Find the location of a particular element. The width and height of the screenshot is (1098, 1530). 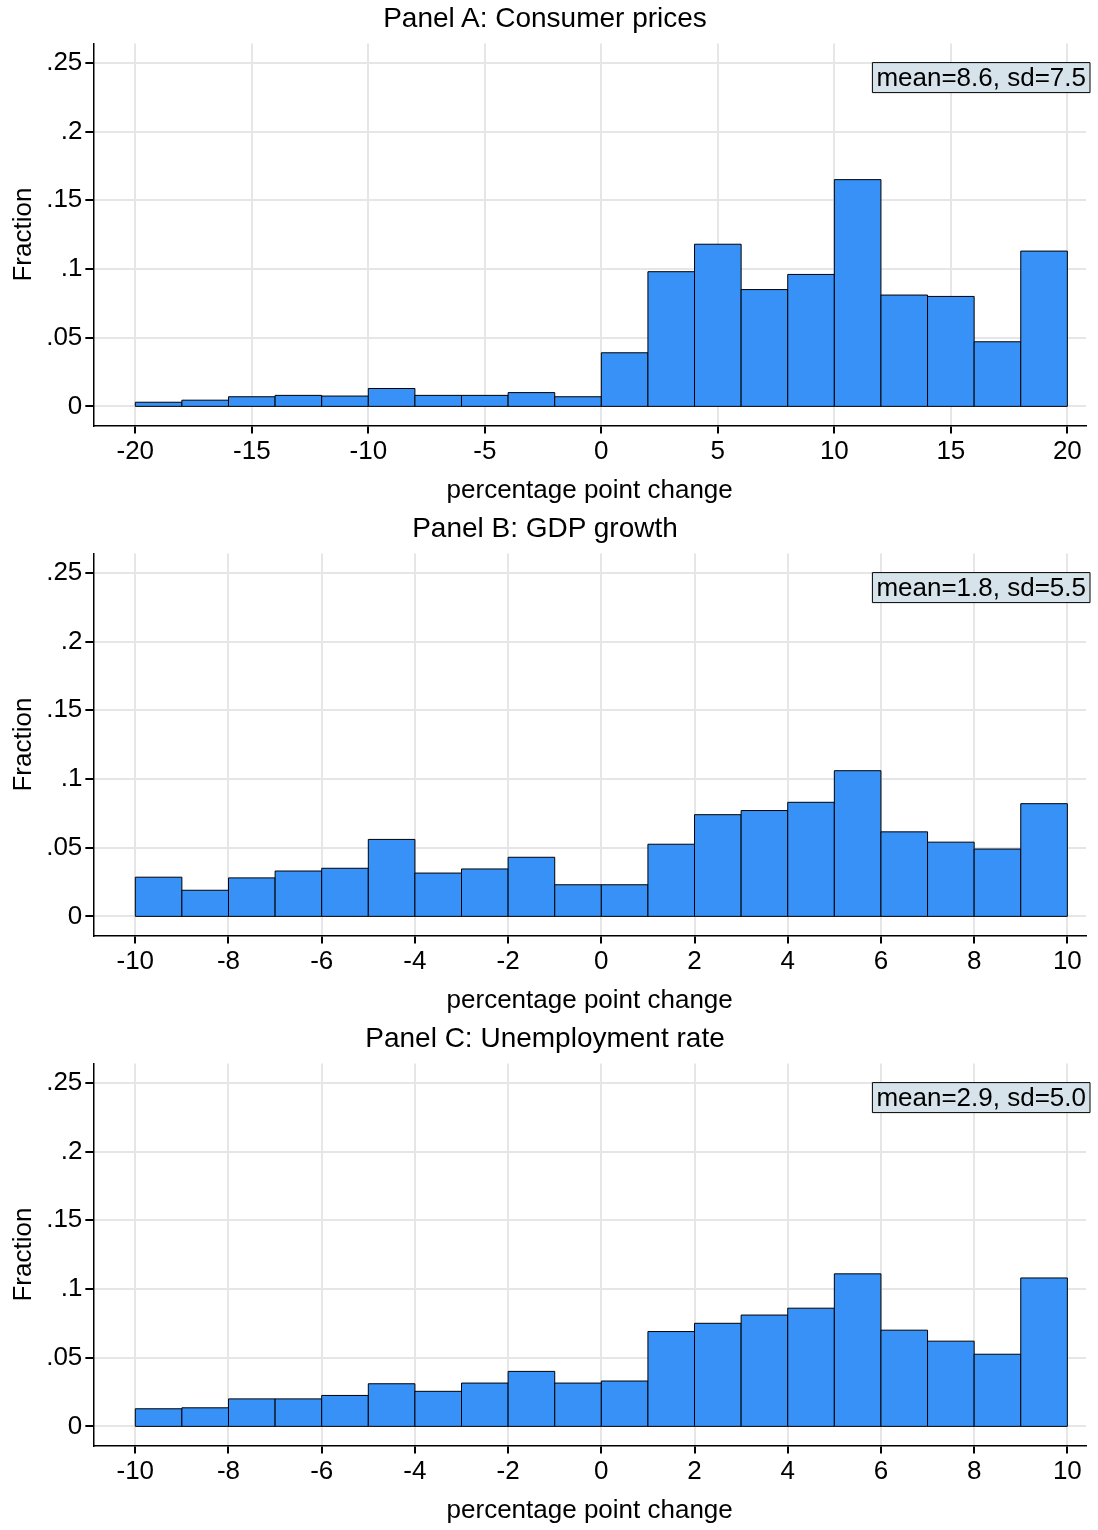

annotation: mean=1.8, sd=5.5 is located at coordinates (981, 586).